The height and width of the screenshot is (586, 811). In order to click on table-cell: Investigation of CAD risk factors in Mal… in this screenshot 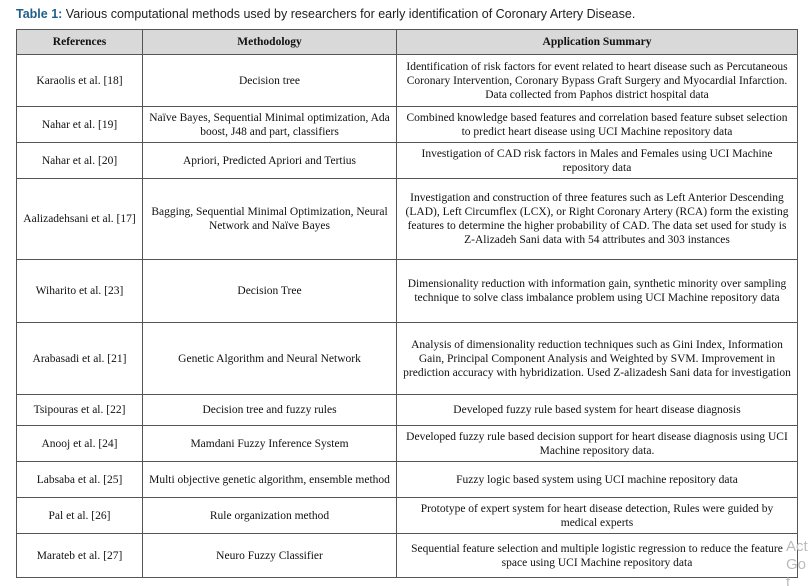, I will do `click(597, 160)`.